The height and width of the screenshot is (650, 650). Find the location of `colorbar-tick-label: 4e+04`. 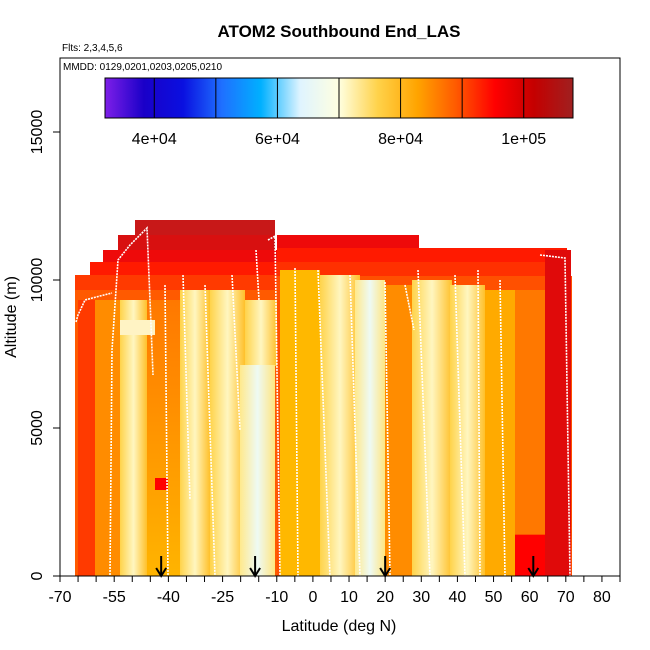

colorbar-tick-label: 4e+04 is located at coordinates (154, 139).